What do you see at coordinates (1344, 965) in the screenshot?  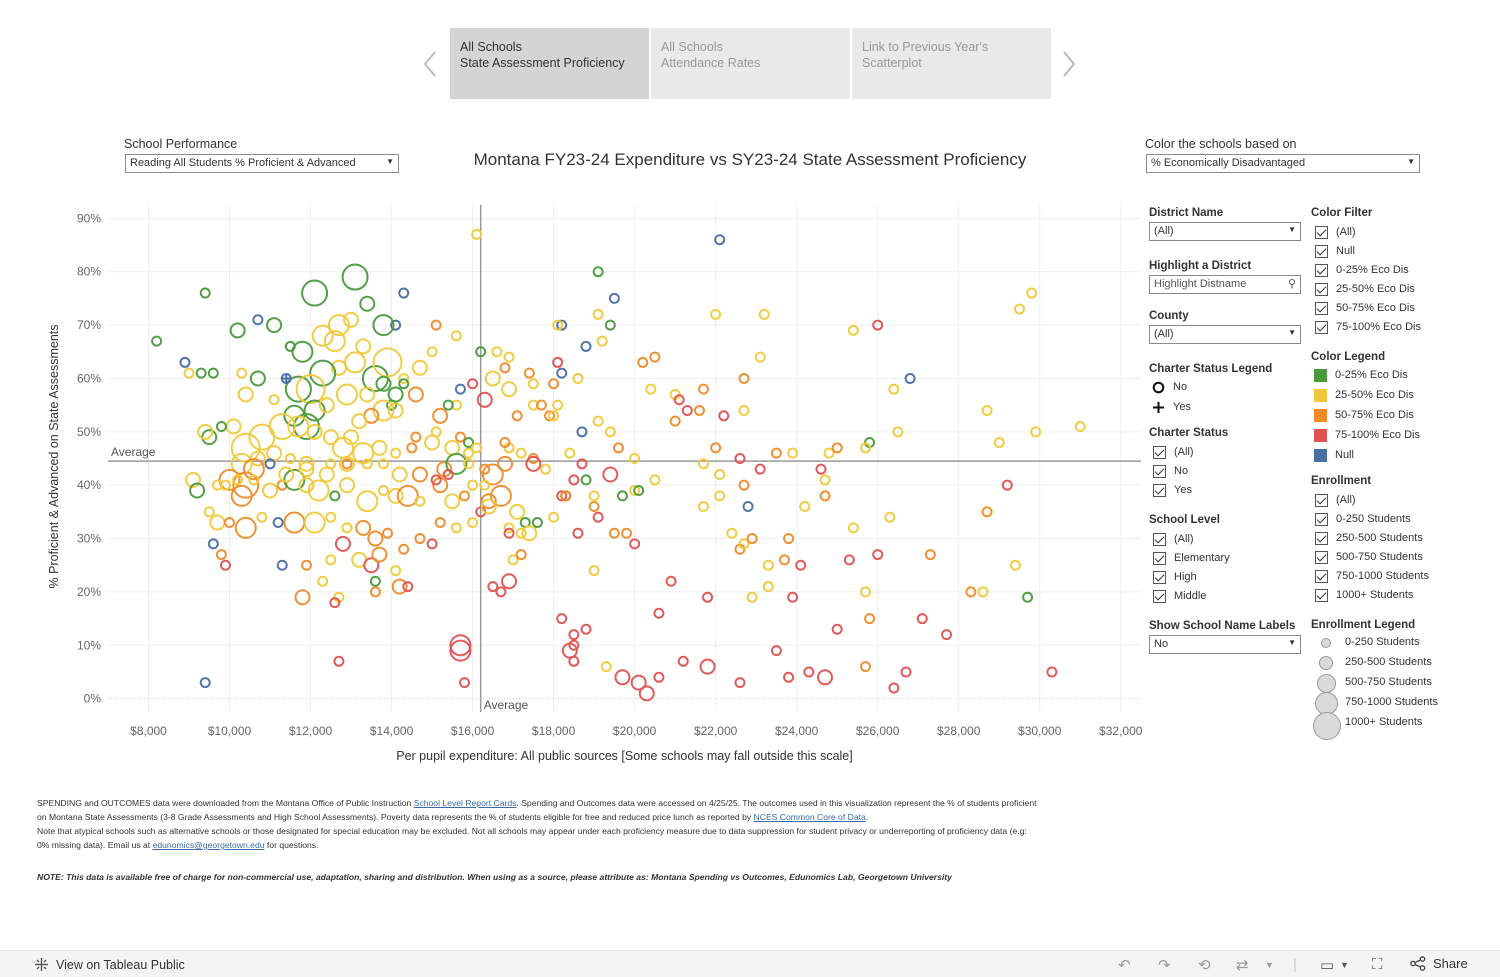 I see `chevron-down-icon: ▼` at bounding box center [1344, 965].